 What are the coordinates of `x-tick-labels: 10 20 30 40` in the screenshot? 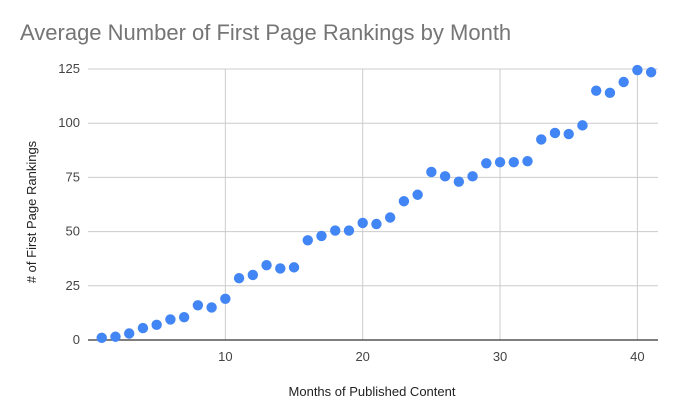 It's located at (431, 356).